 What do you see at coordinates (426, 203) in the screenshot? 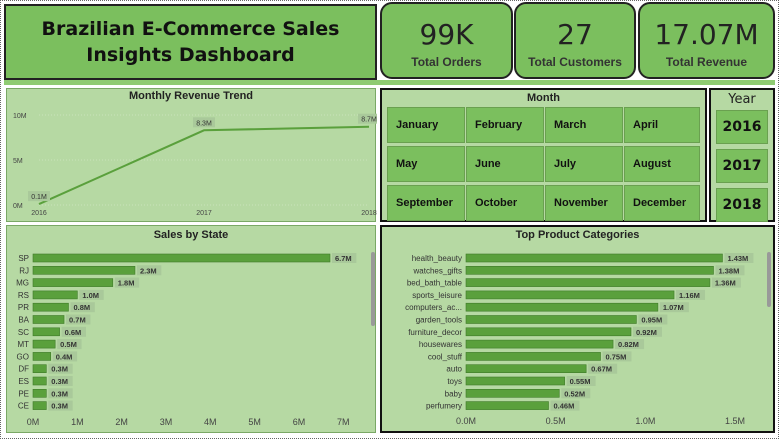
I see `month-option-september: September` at bounding box center [426, 203].